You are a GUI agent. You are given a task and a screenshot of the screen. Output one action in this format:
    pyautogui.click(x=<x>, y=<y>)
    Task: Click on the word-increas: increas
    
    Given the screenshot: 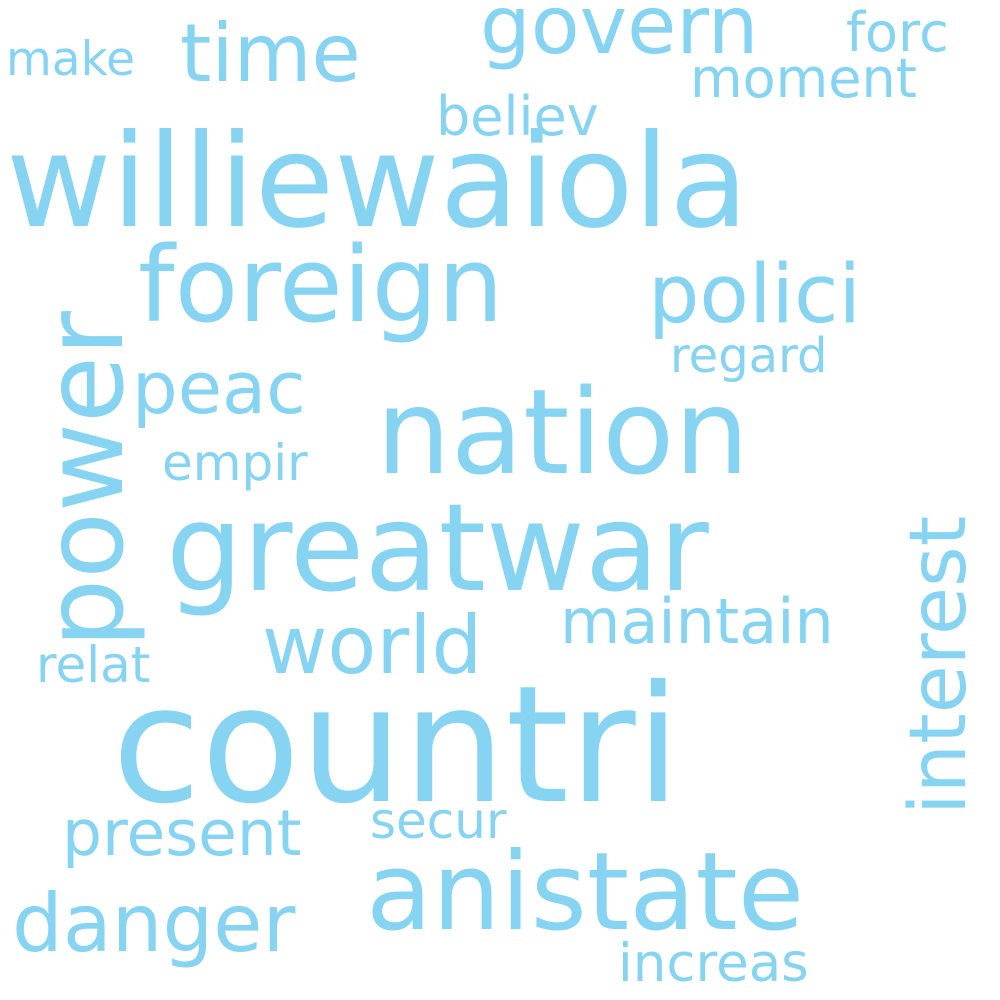 What is the action you would take?
    pyautogui.click(x=713, y=963)
    